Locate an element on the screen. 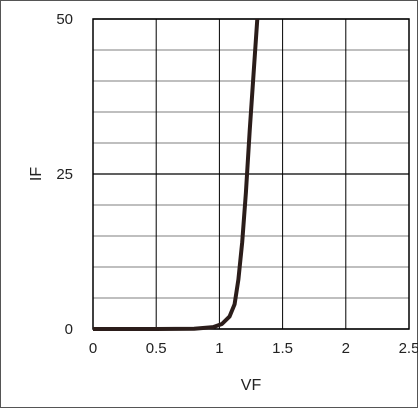 The height and width of the screenshot is (409, 418). y-tick-label: 50 is located at coordinates (64, 19).